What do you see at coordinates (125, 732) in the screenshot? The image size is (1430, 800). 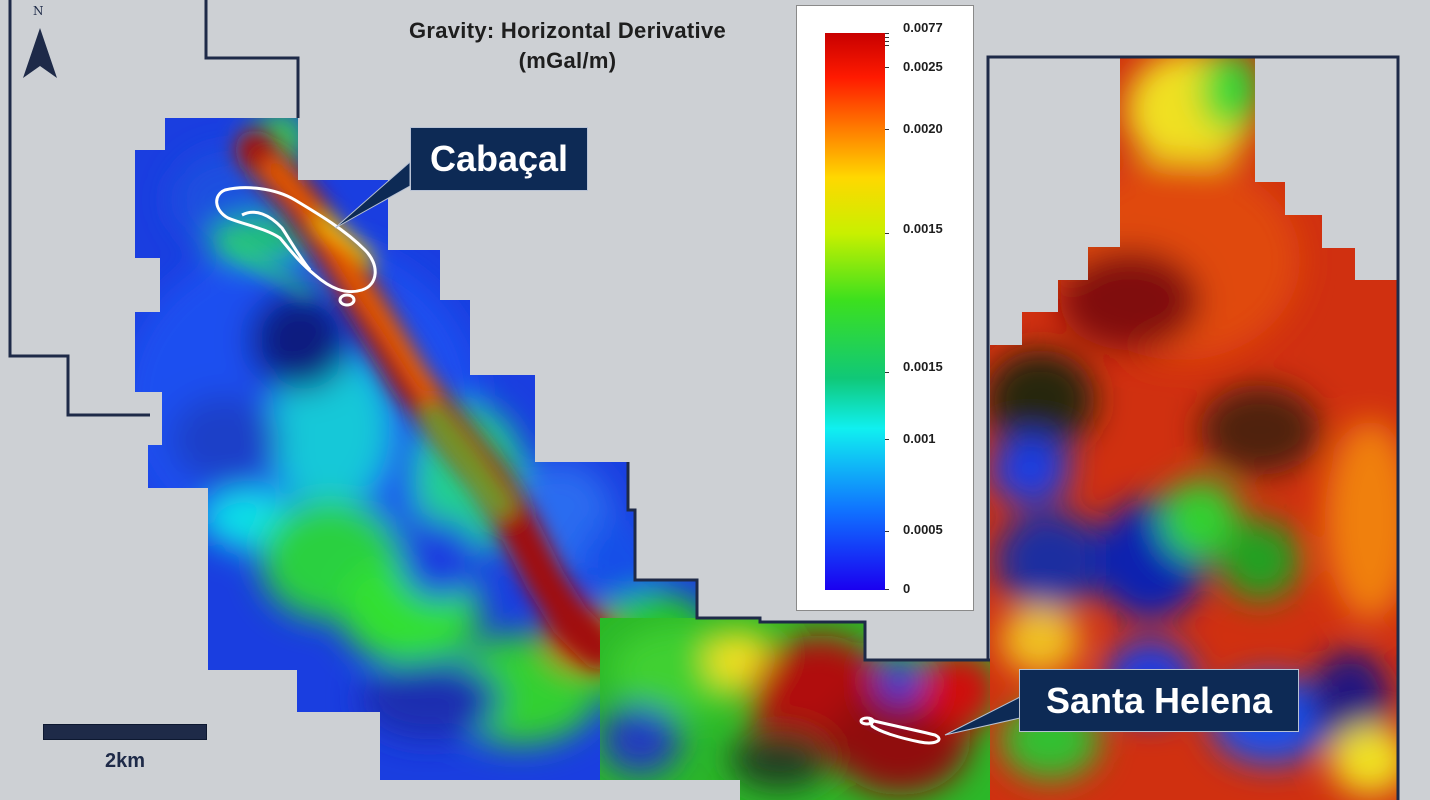 I see `scale-bar` at bounding box center [125, 732].